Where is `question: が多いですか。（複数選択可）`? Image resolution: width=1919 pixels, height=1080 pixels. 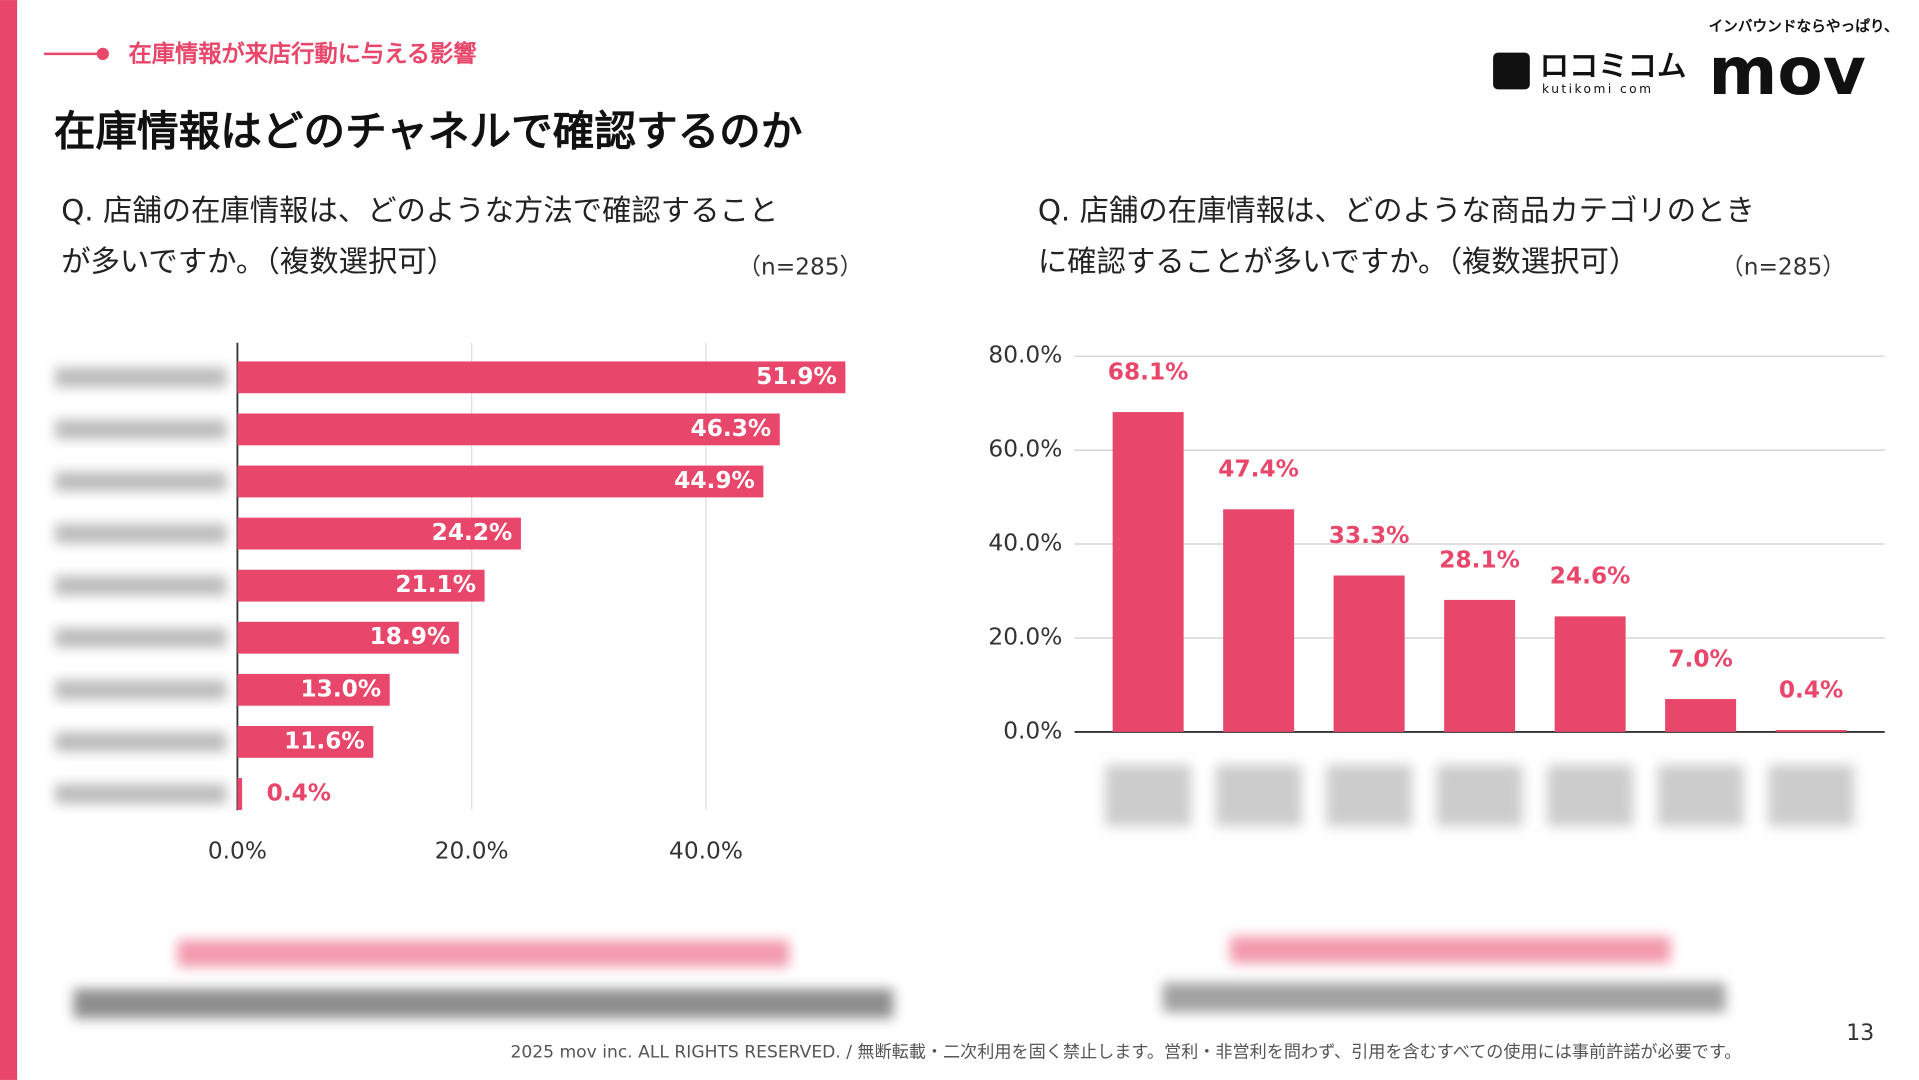 question: が多いですか。（複数選択可） is located at coordinates (258, 262).